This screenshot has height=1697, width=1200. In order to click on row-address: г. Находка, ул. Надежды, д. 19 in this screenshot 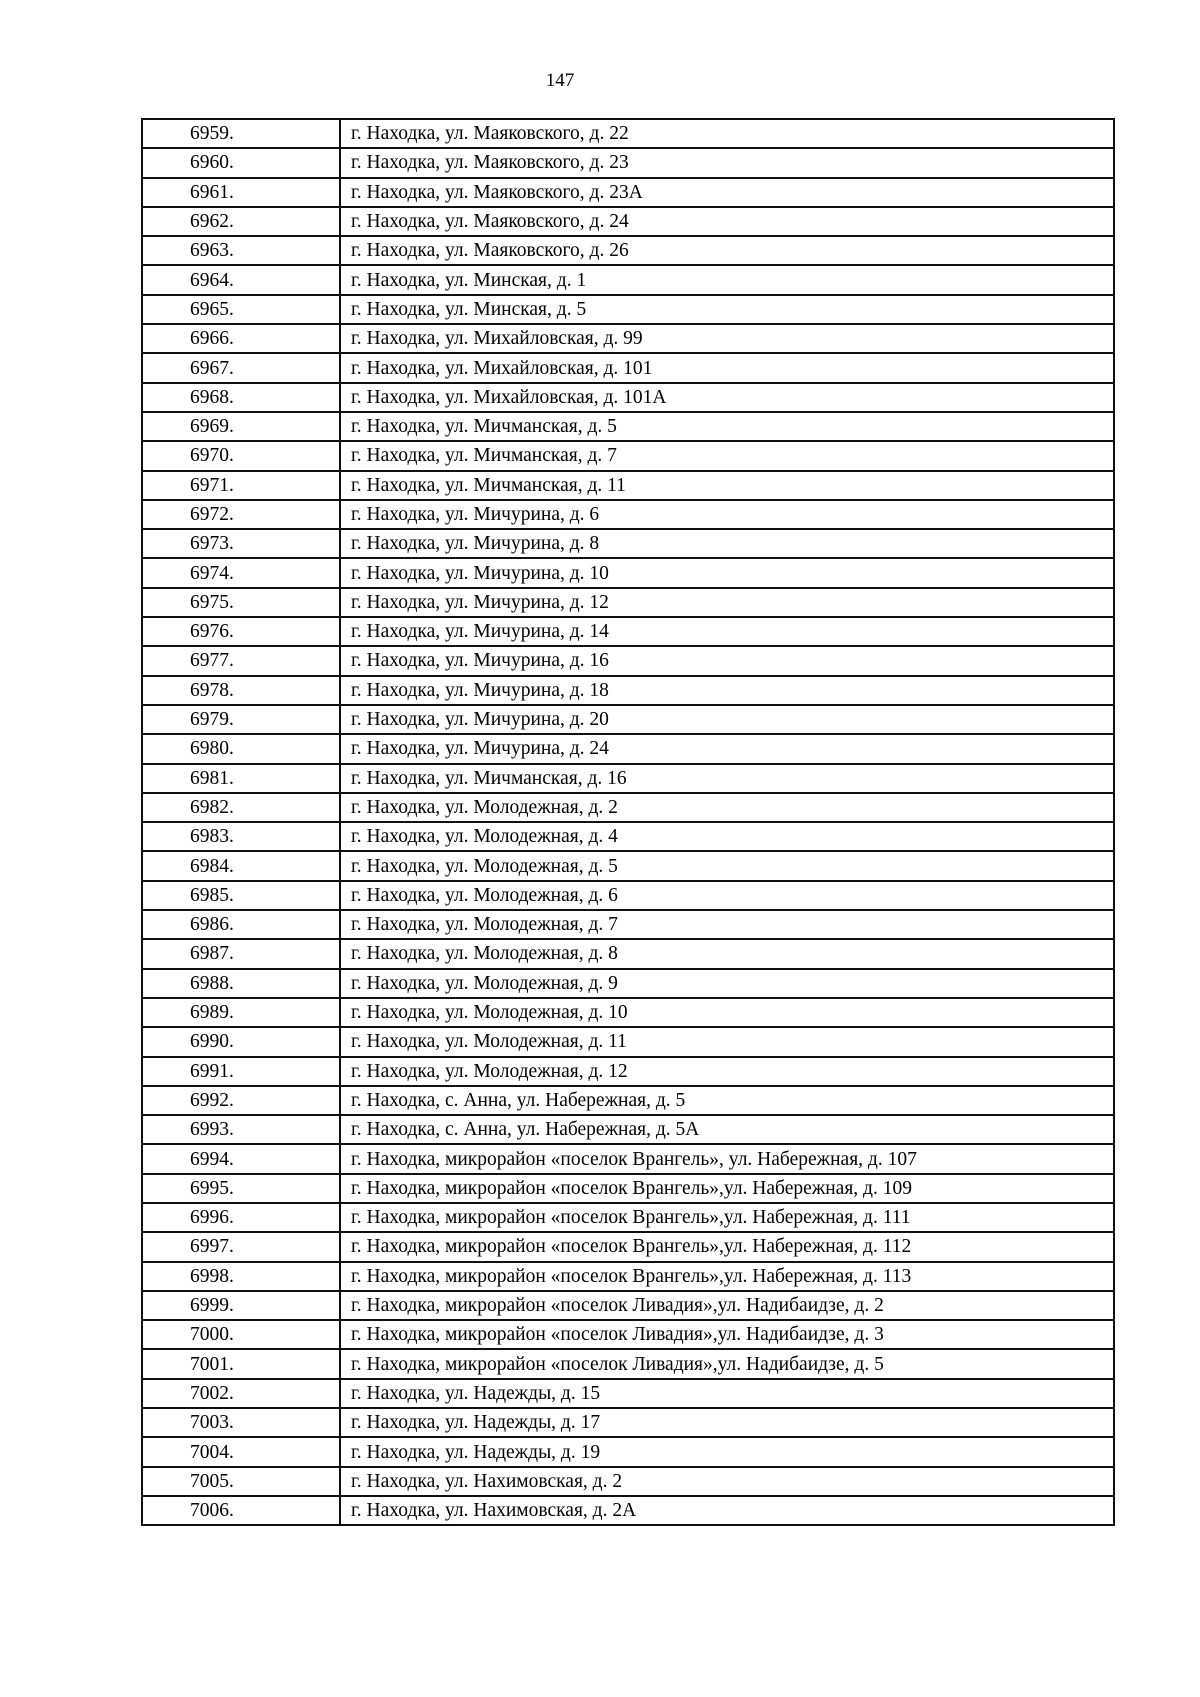, I will do `click(727, 1452)`.